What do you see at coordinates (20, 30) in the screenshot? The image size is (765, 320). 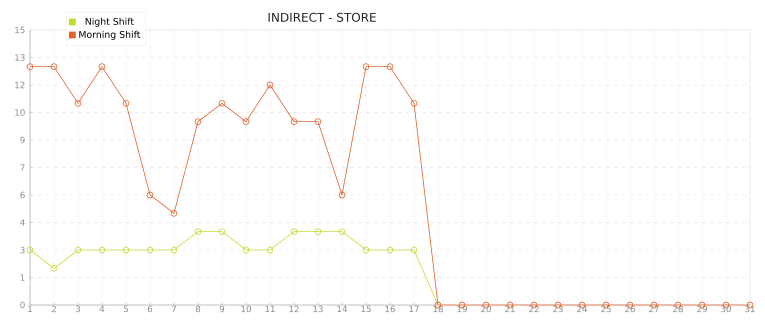 I see `y-tick-label: 15` at bounding box center [20, 30].